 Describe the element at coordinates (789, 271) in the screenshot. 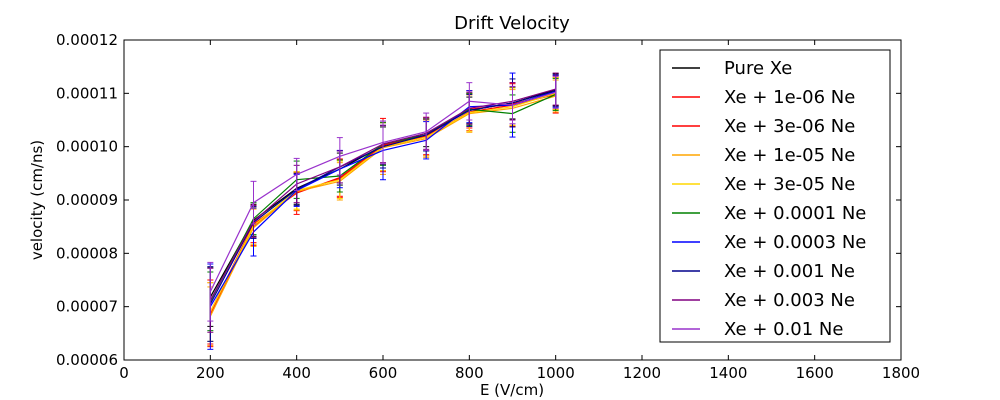

I see `legend-label: Xe + 0.001 Ne` at that location.